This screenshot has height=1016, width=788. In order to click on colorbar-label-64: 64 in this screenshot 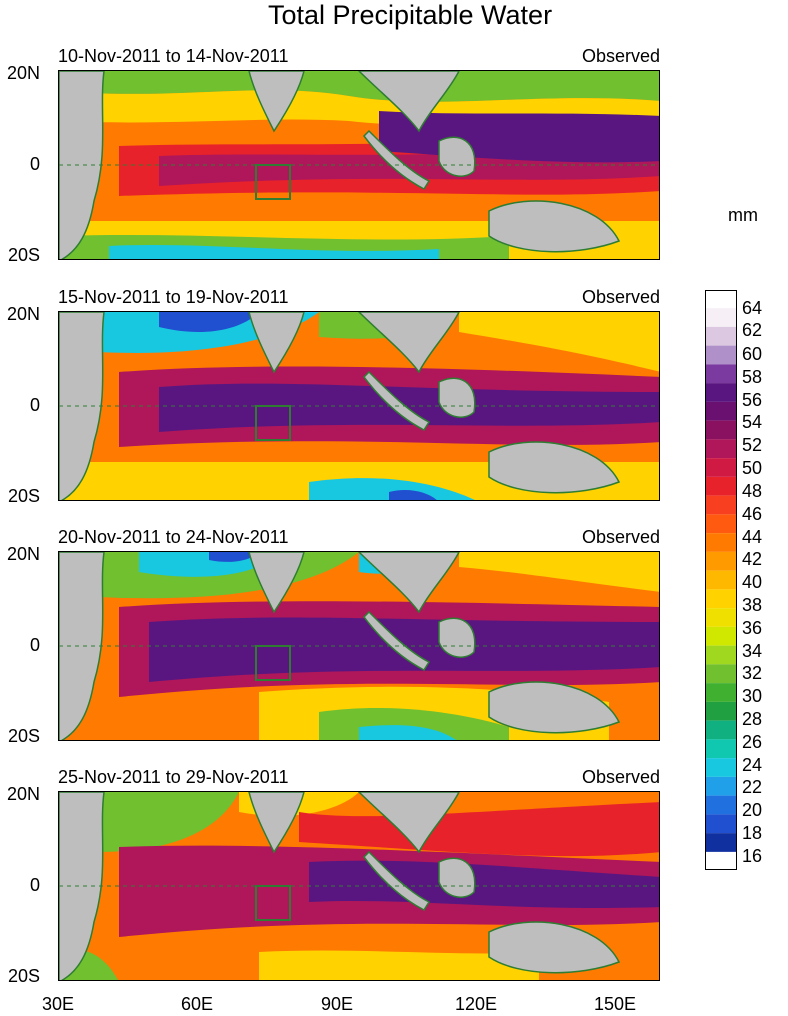, I will do `click(752, 308)`.